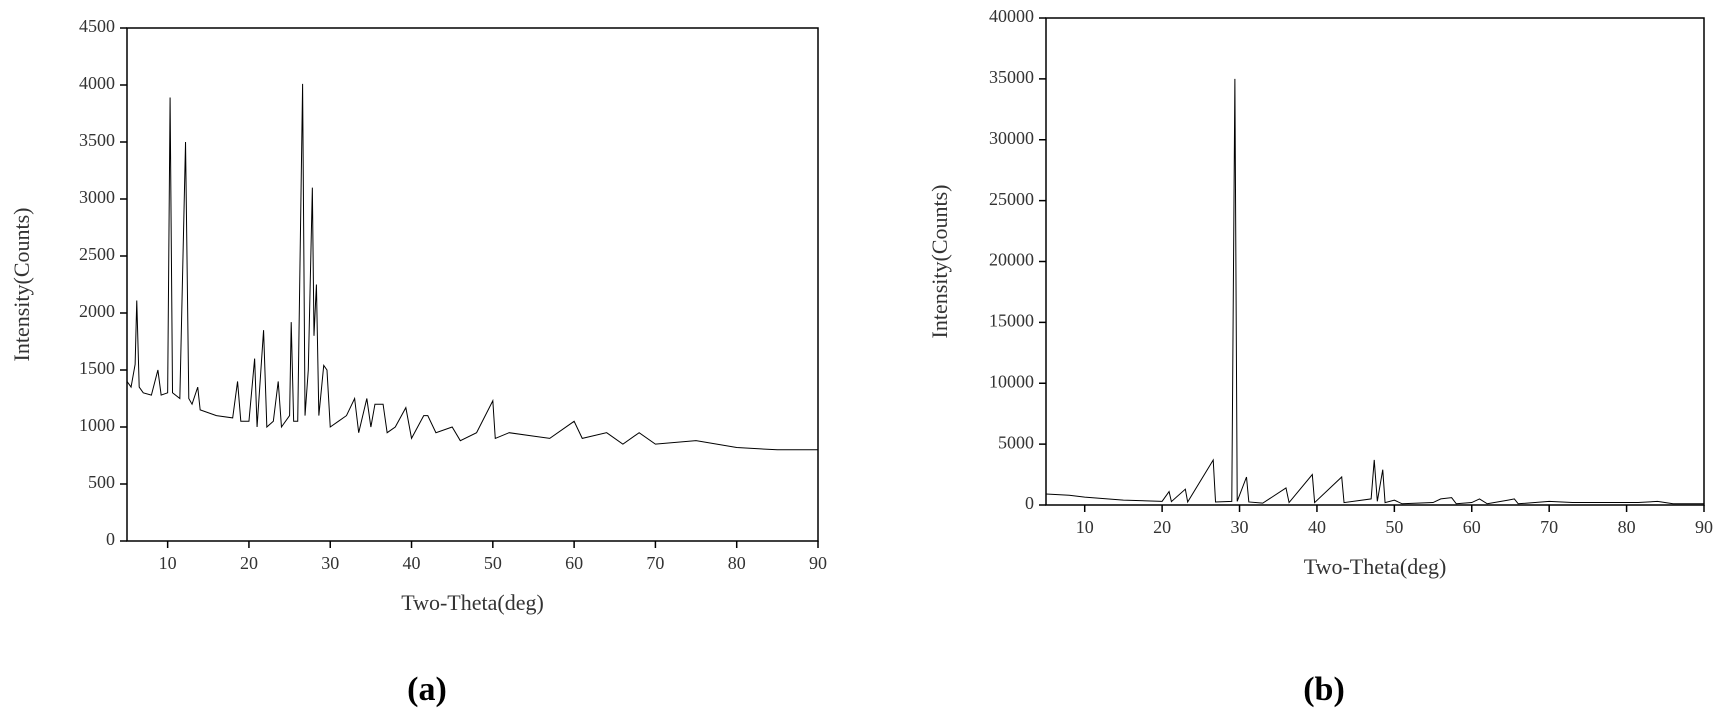 This screenshot has width=1728, height=726. I want to click on y-tick-label: 500, so click(101, 482).